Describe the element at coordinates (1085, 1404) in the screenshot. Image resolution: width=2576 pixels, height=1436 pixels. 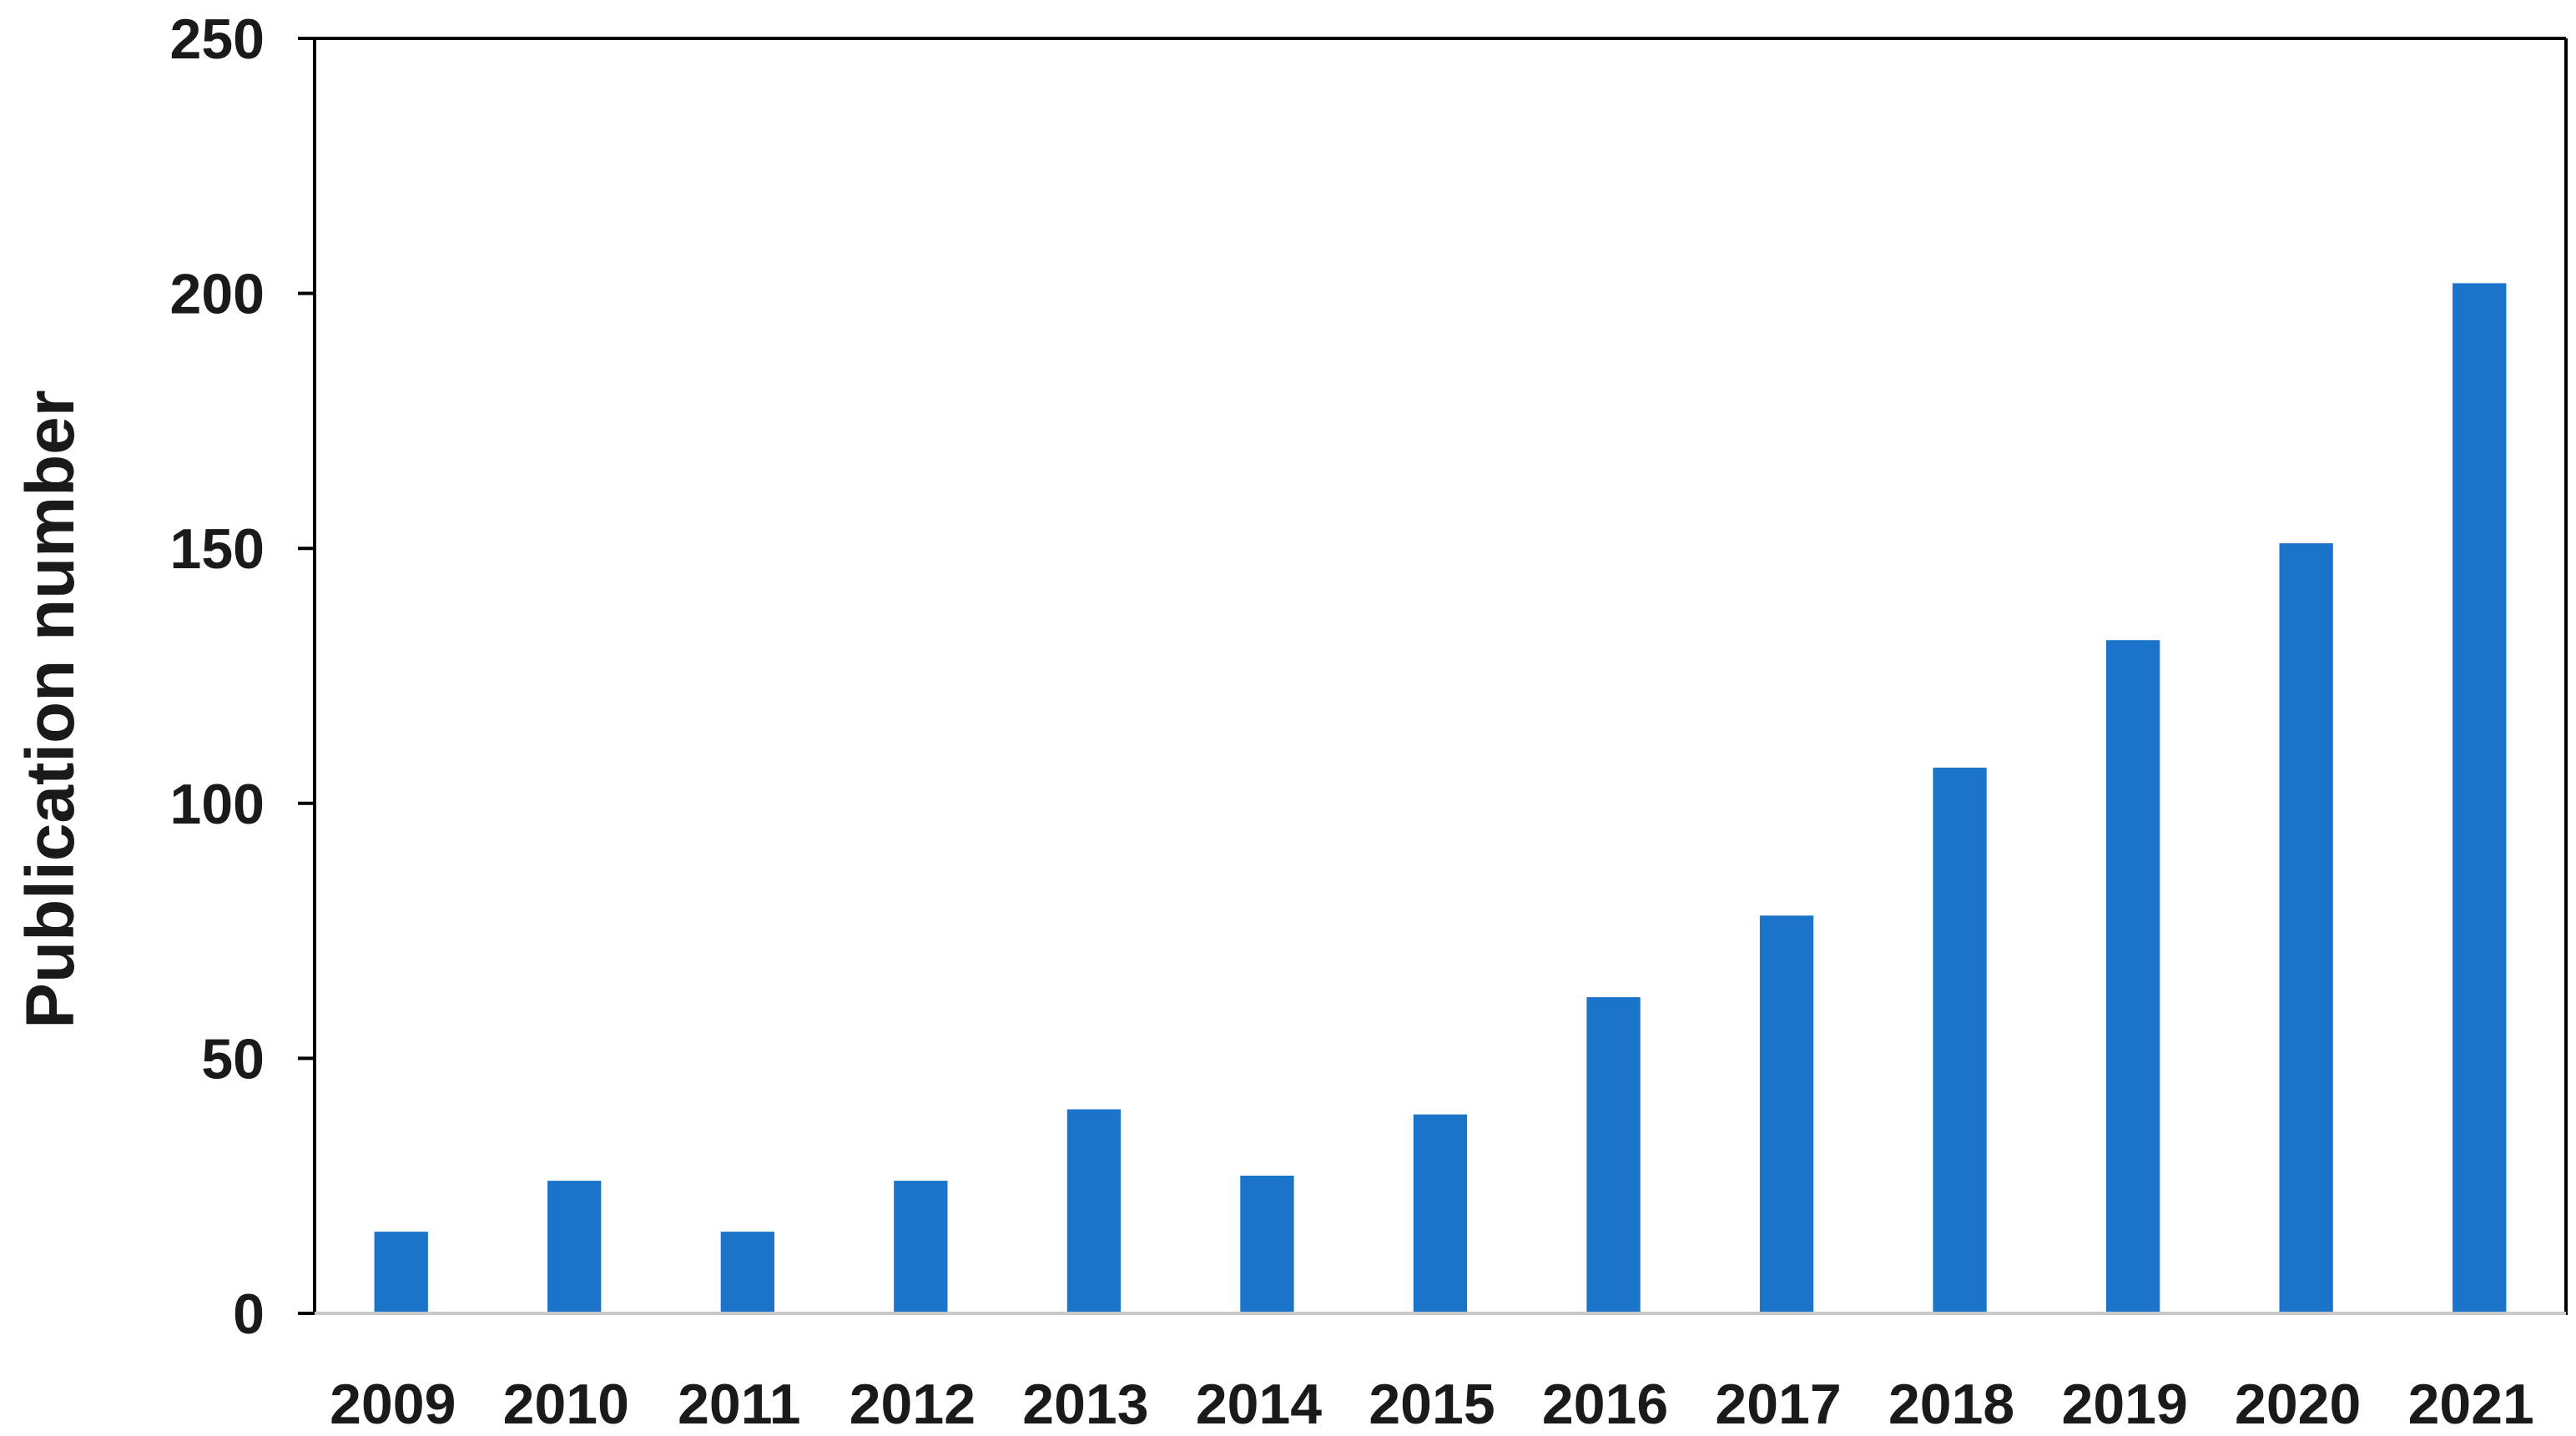
I see `x-tick-label-2013: 2013` at that location.